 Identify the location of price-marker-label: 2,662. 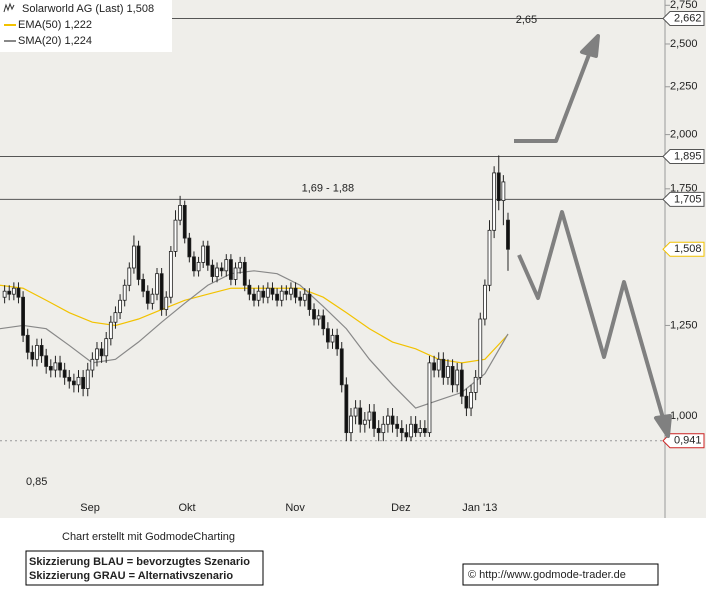
(688, 18).